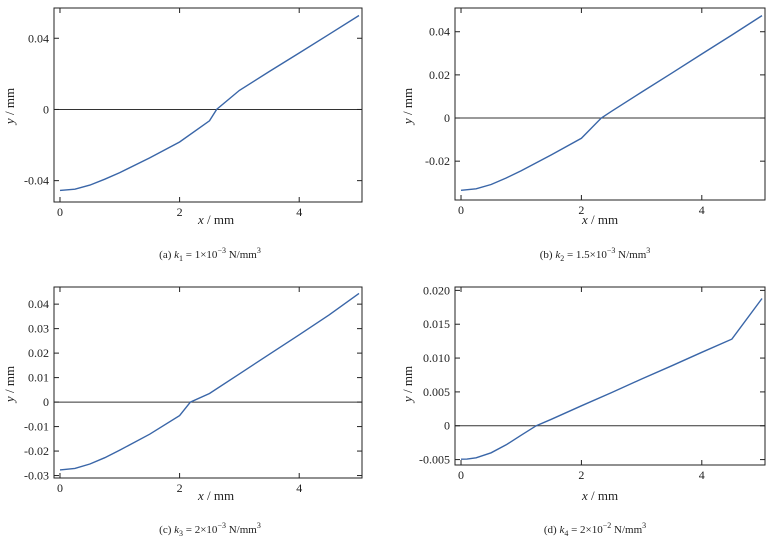 This screenshot has height=543, width=775. What do you see at coordinates (436, 392) in the screenshot?
I see `y-tick-label: 0.005` at bounding box center [436, 392].